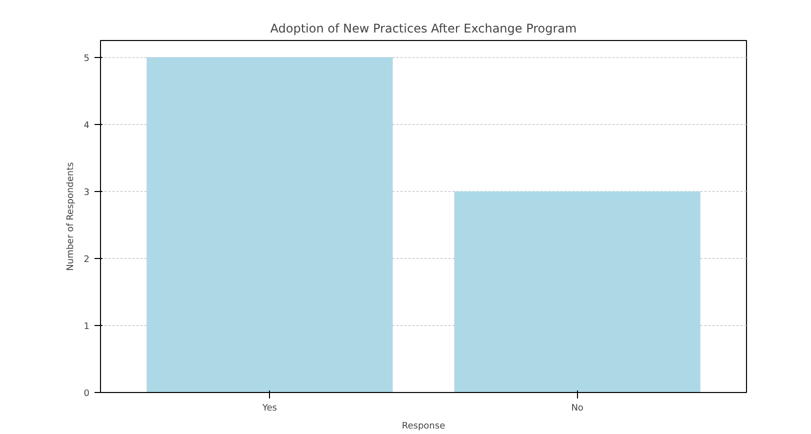  Describe the element at coordinates (423, 29) in the screenshot. I see `chart-title: Adoption of New Practices After Exchange Program` at that location.